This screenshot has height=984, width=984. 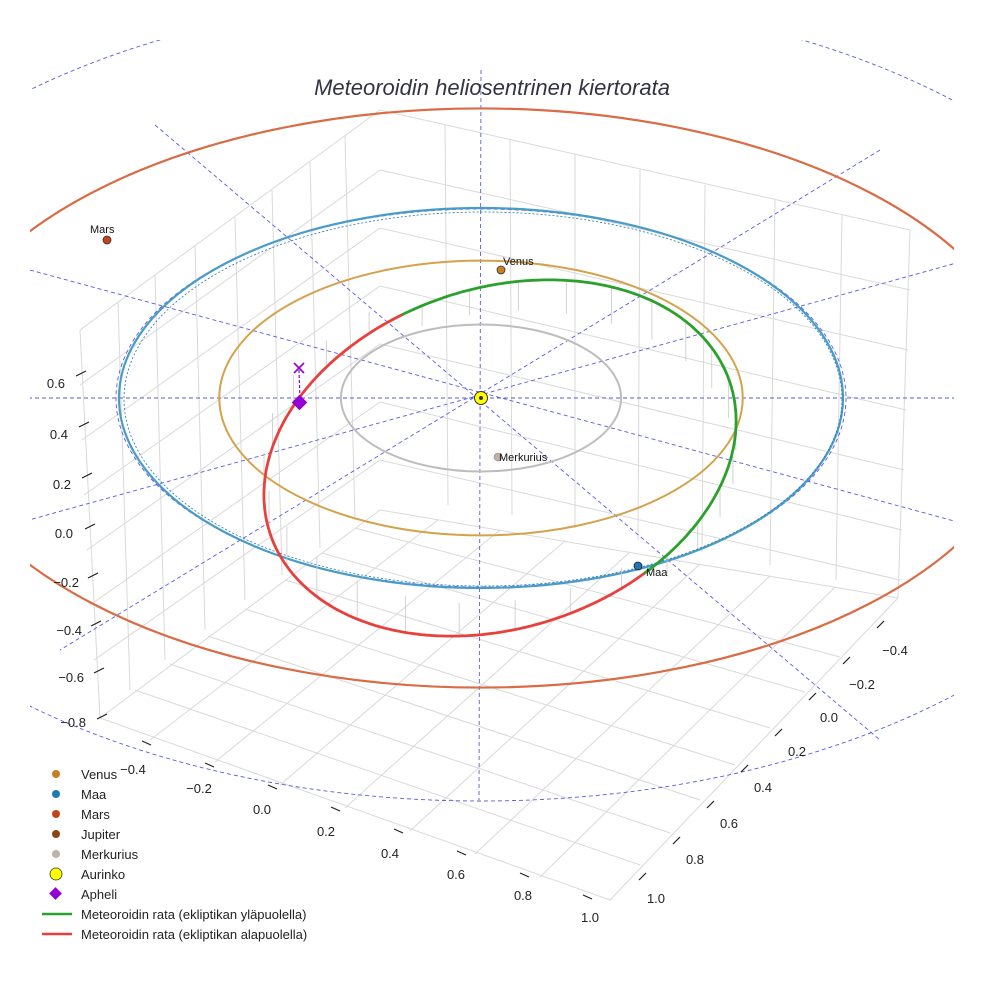 I want to click on merkurius-orbit, so click(x=481, y=398).